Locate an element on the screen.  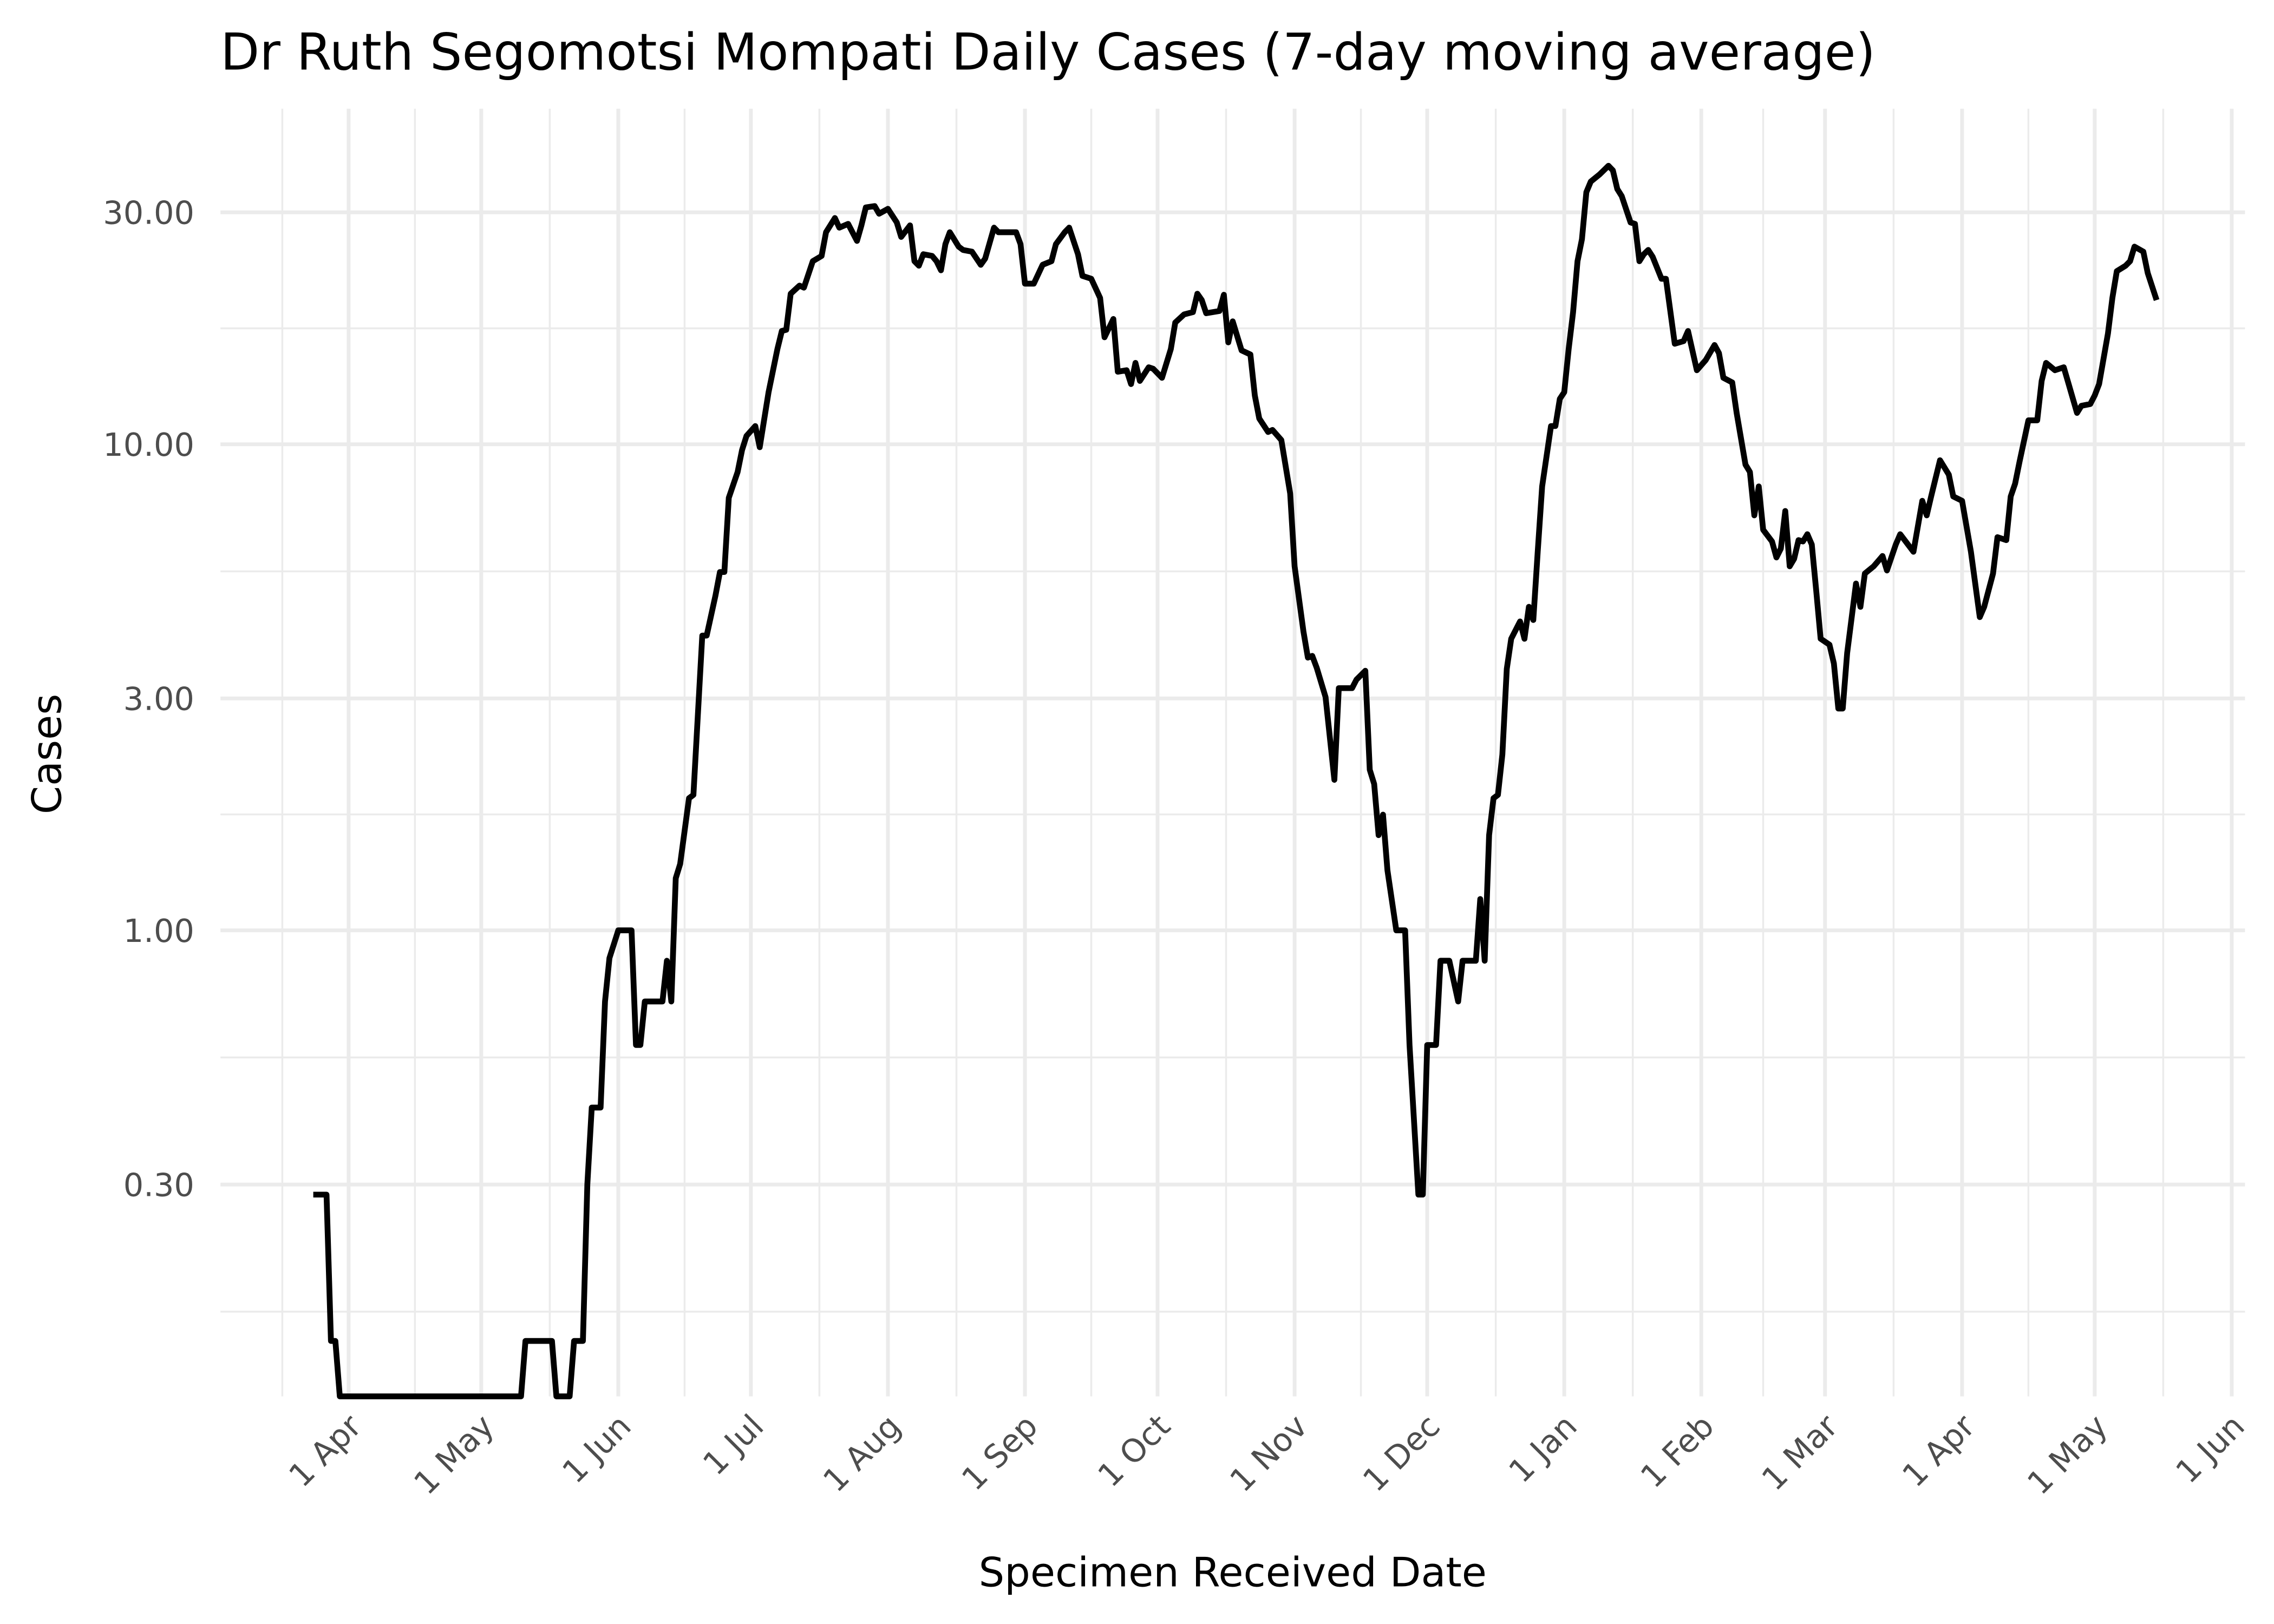
y-tick-label: 0.30 is located at coordinates (159, 1185).